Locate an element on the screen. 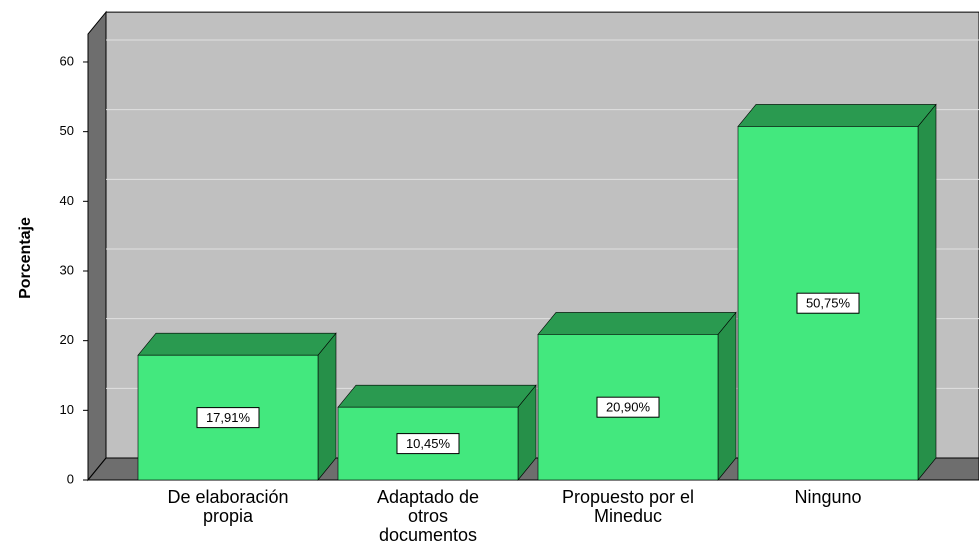 This screenshot has width=979, height=558. x-tick-label: Ninguno is located at coordinates (828, 497).